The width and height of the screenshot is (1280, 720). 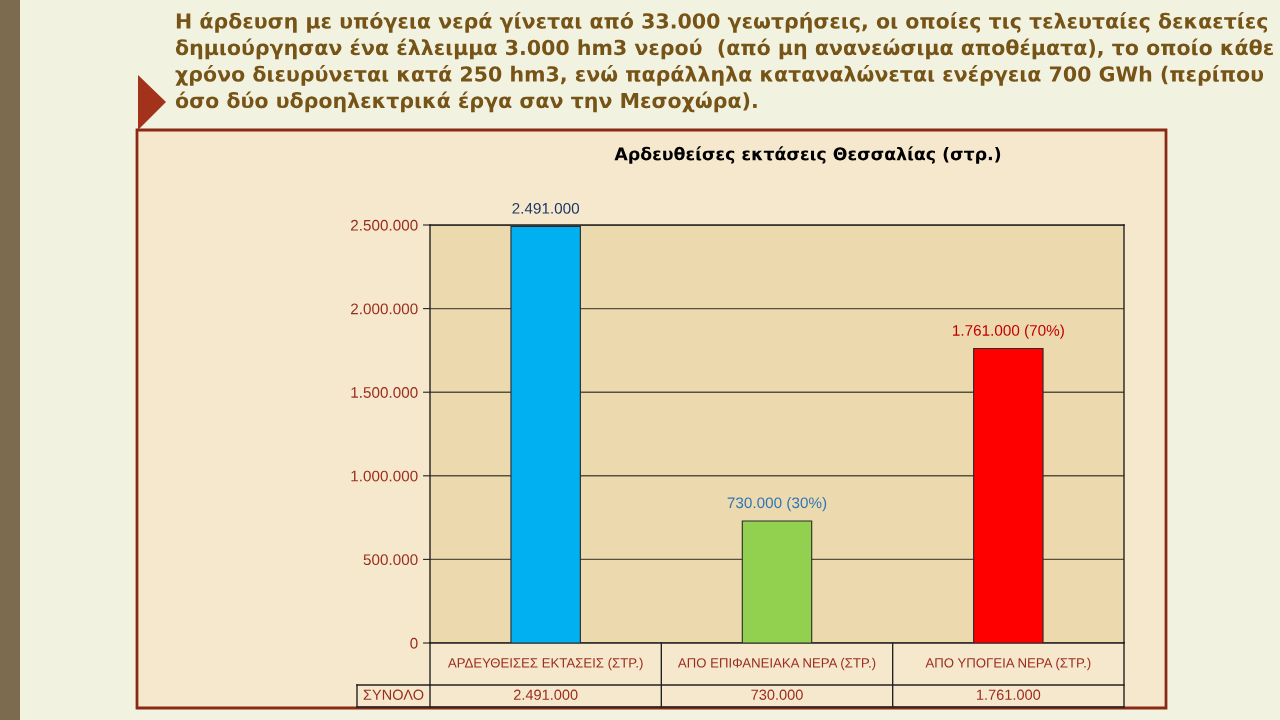 What do you see at coordinates (384, 225) in the screenshot?
I see `y-tick-label: 2.500.000` at bounding box center [384, 225].